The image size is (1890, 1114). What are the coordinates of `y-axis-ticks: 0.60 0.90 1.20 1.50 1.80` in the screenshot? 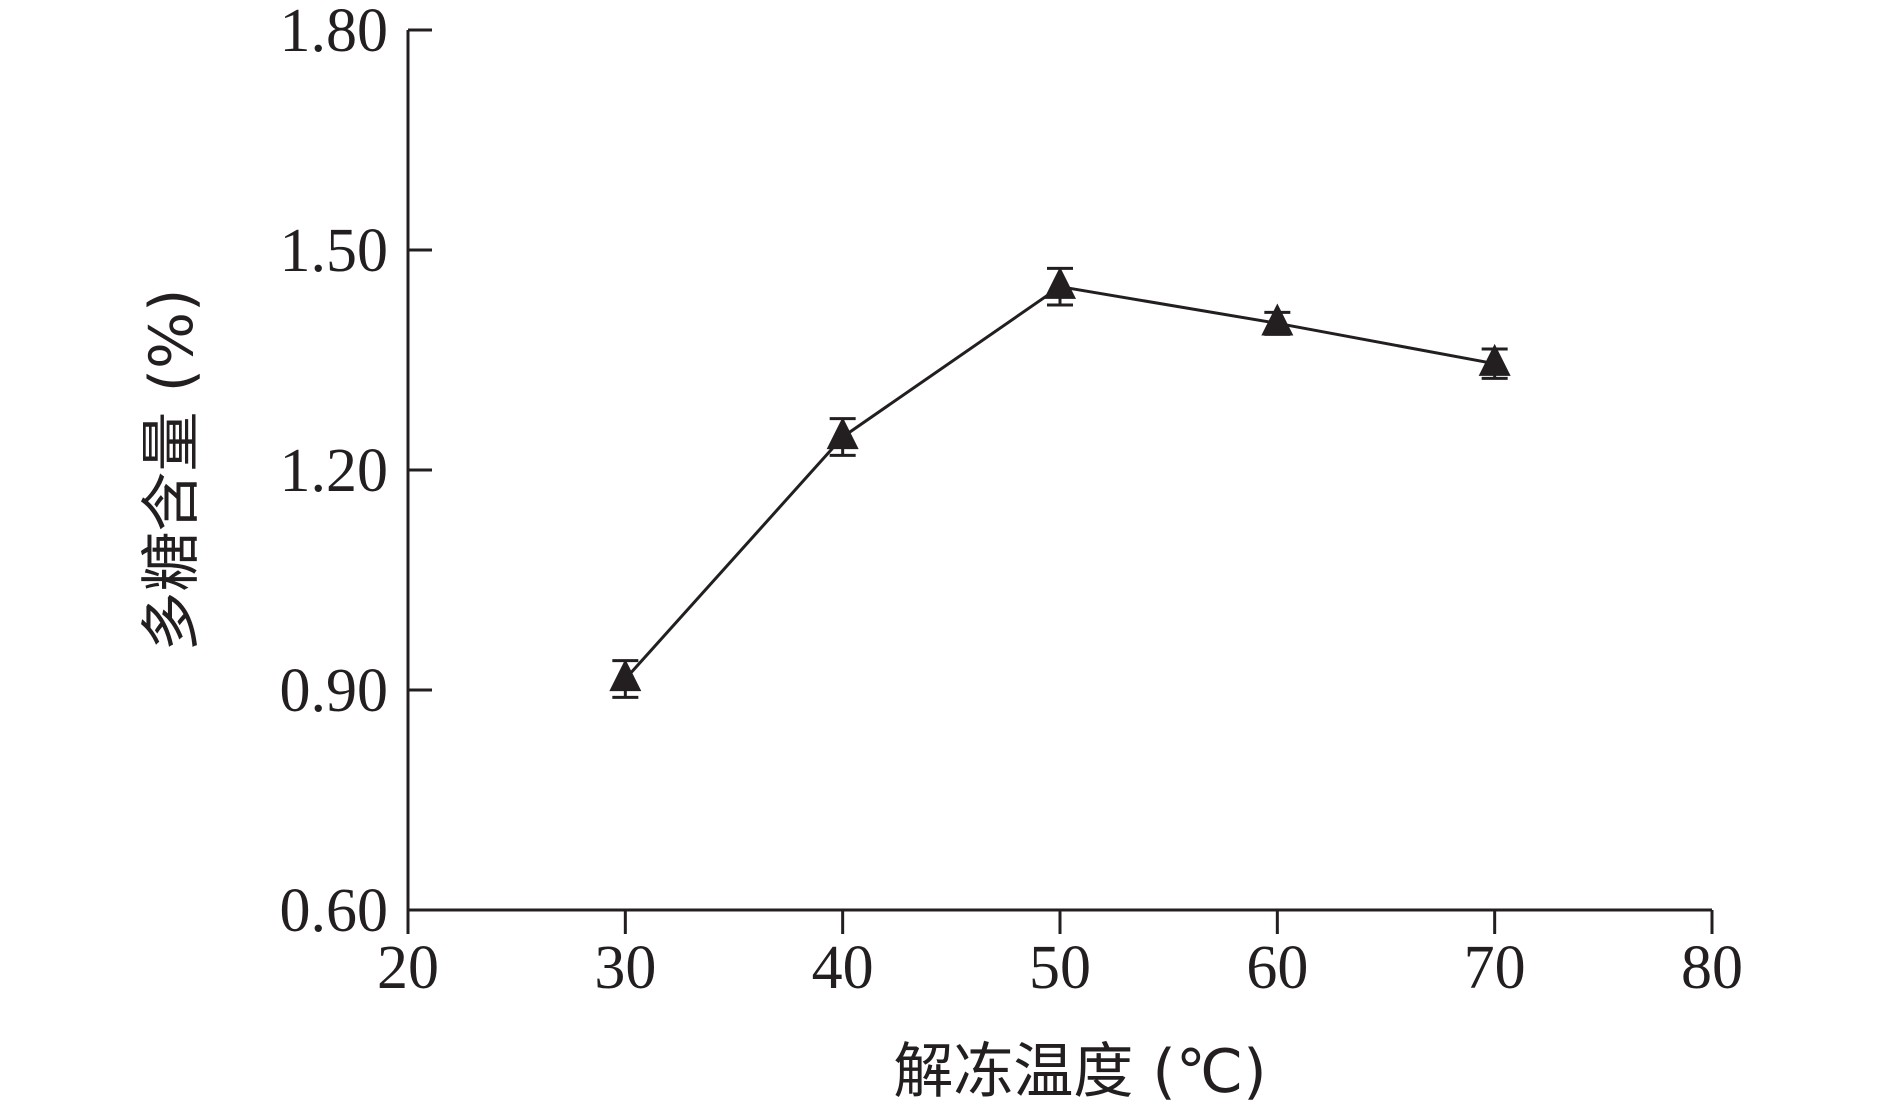 It's located at (356, 472).